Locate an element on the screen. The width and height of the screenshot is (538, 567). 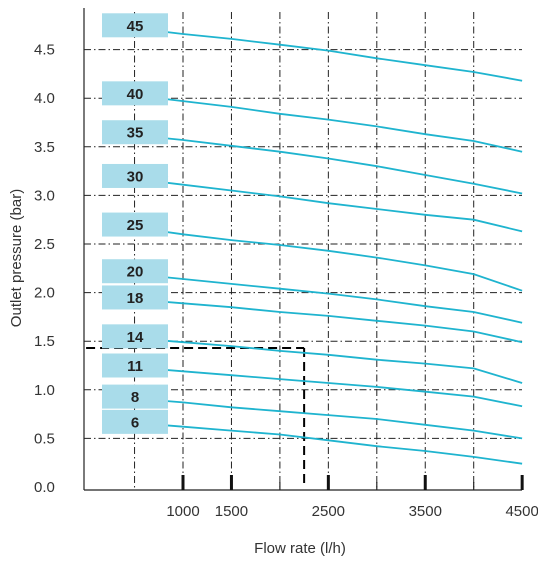
series-label-35: 35 is located at coordinates (135, 133).